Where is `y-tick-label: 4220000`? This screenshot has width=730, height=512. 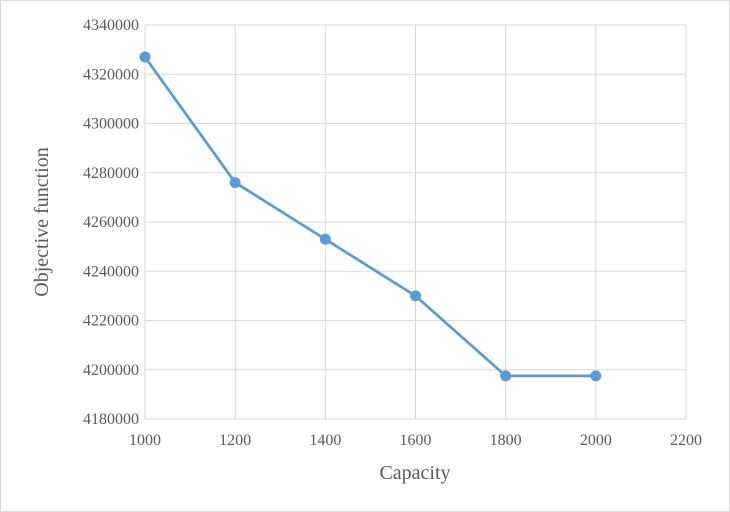 y-tick-label: 4220000 is located at coordinates (111, 321).